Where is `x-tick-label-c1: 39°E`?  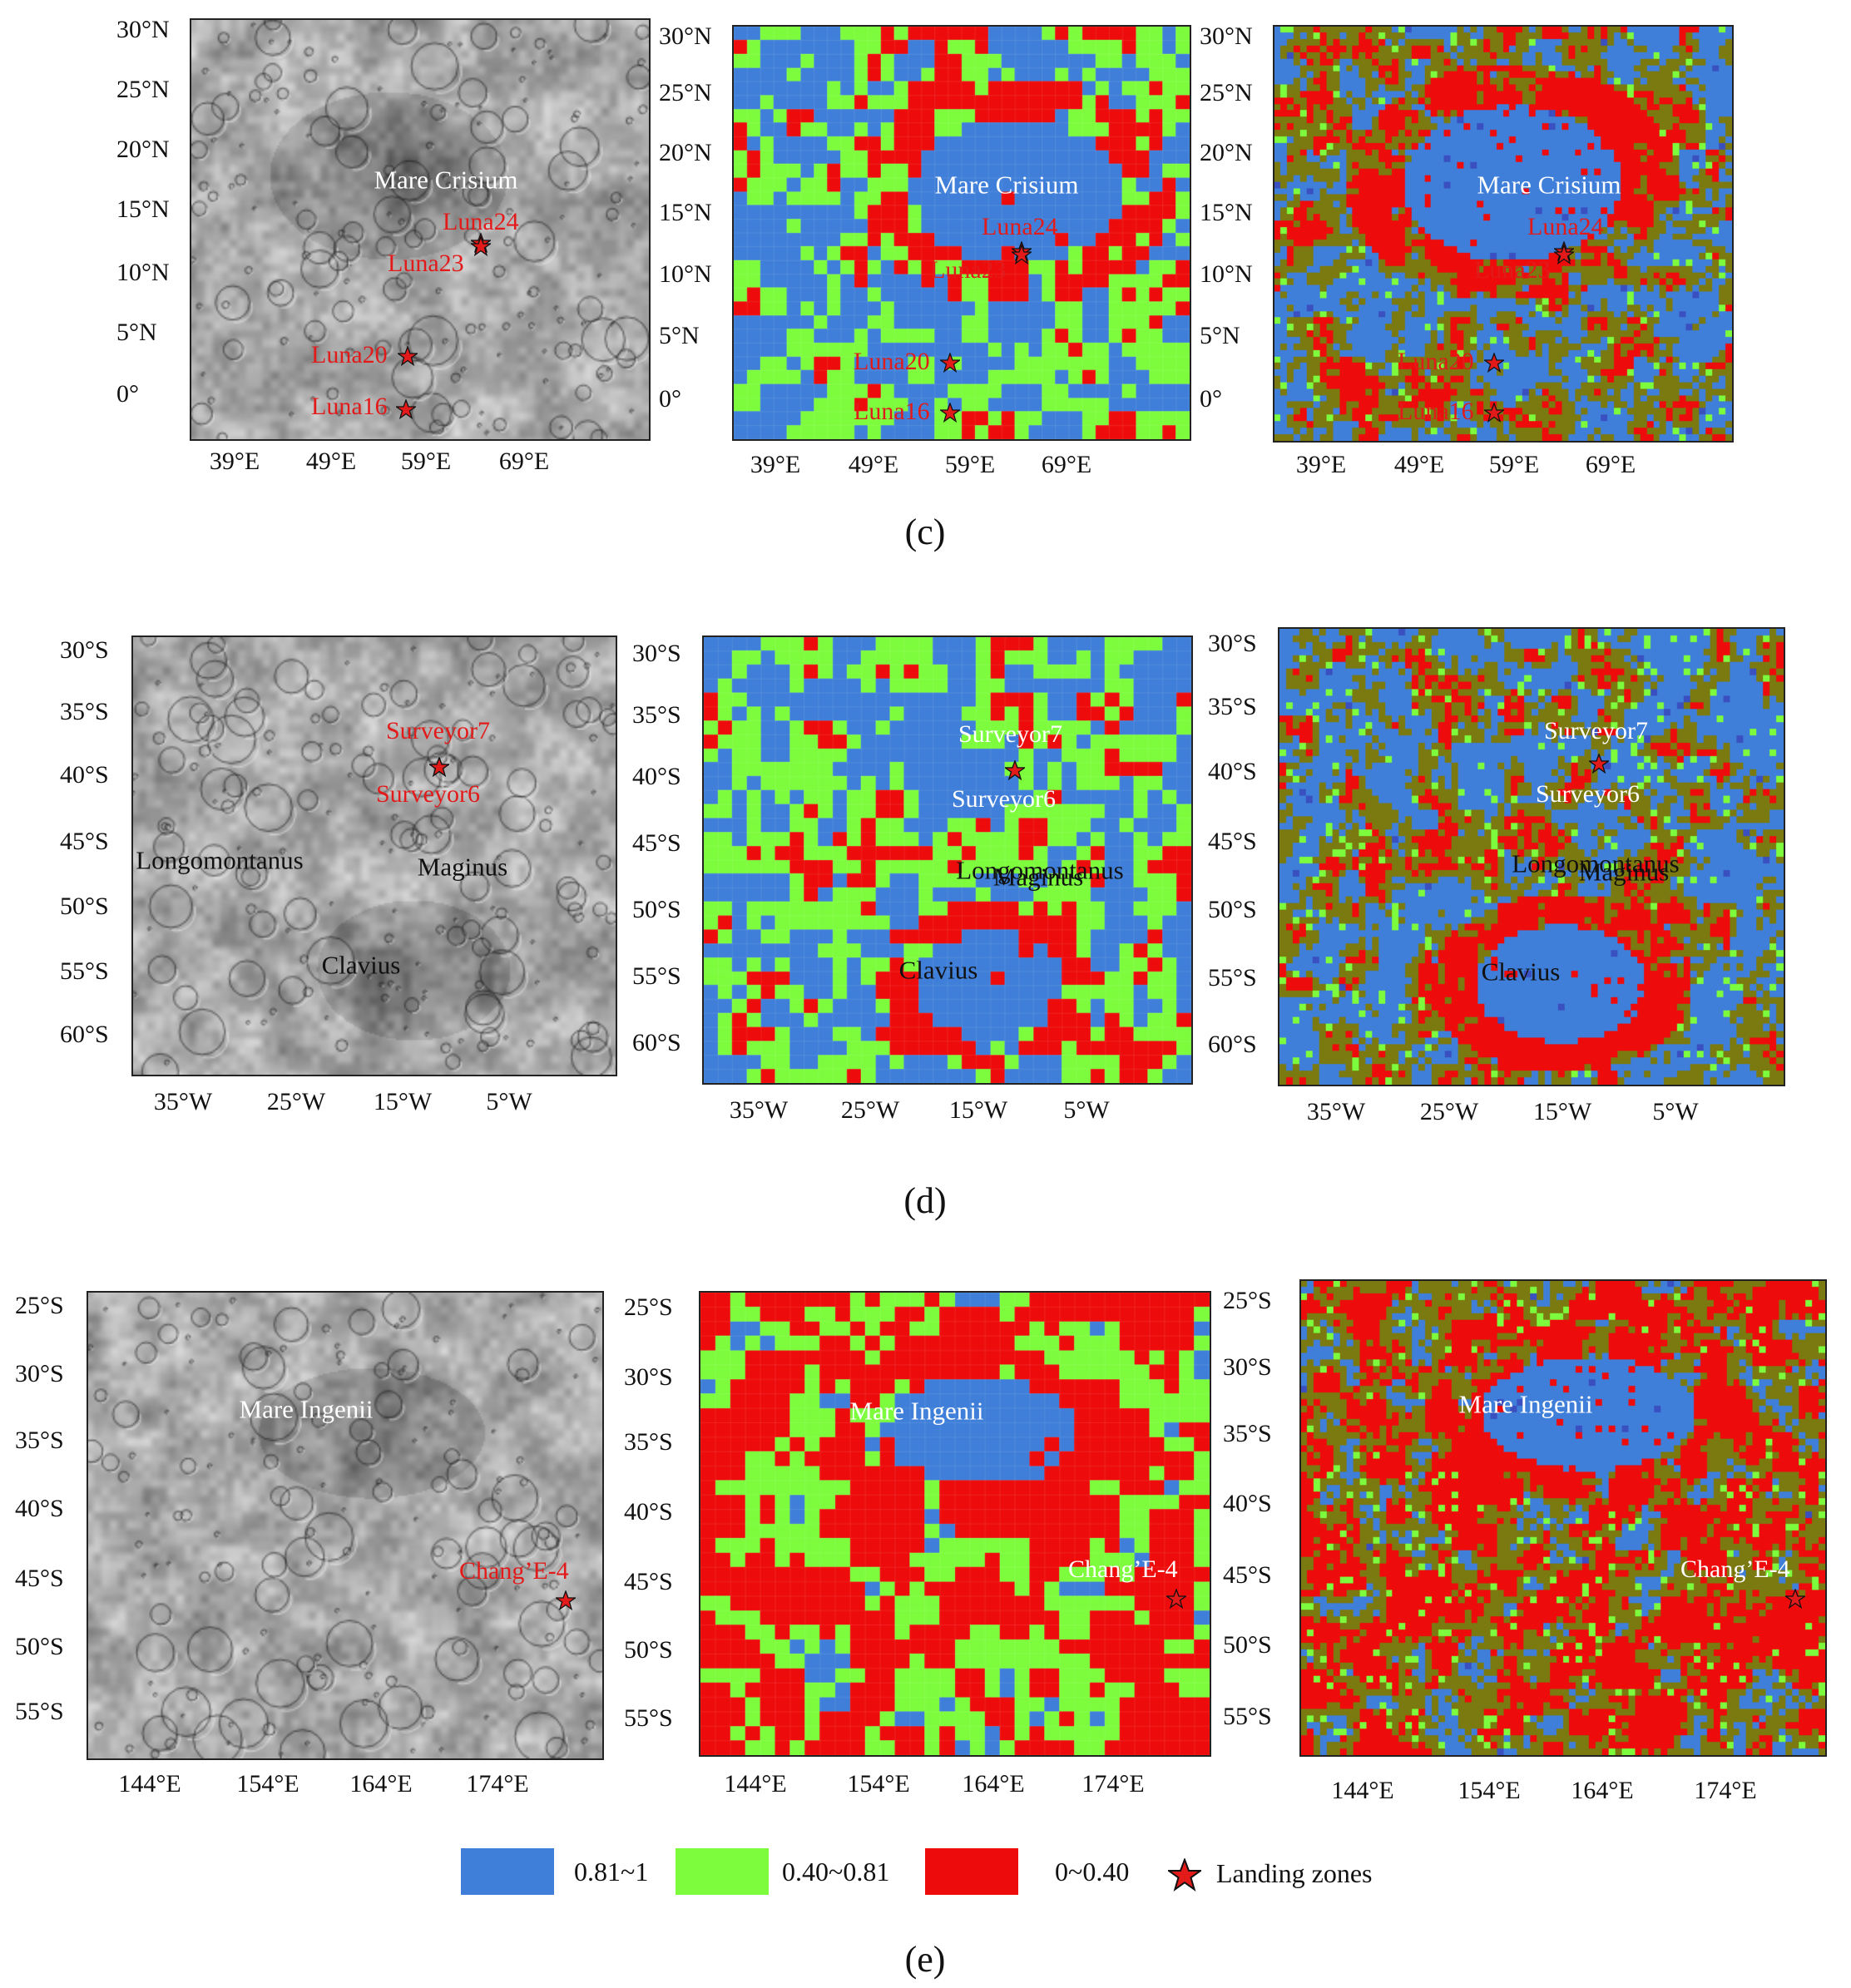 x-tick-label-c1: 39°E is located at coordinates (234, 461).